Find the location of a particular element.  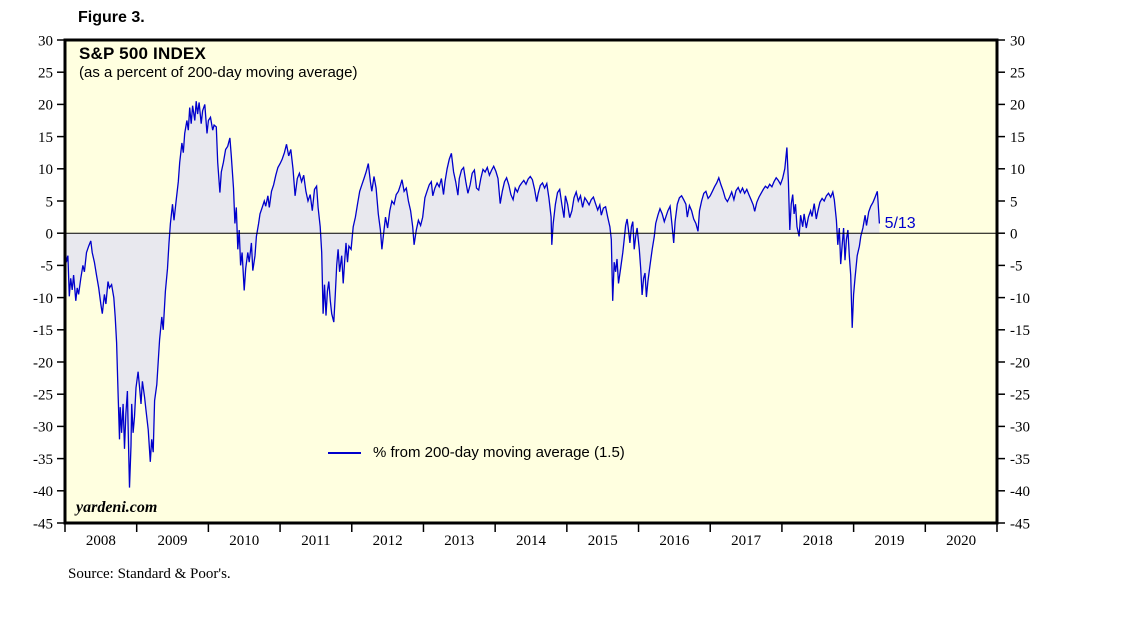

legend: % from 200-day moving average (1.5) is located at coordinates (476, 452).